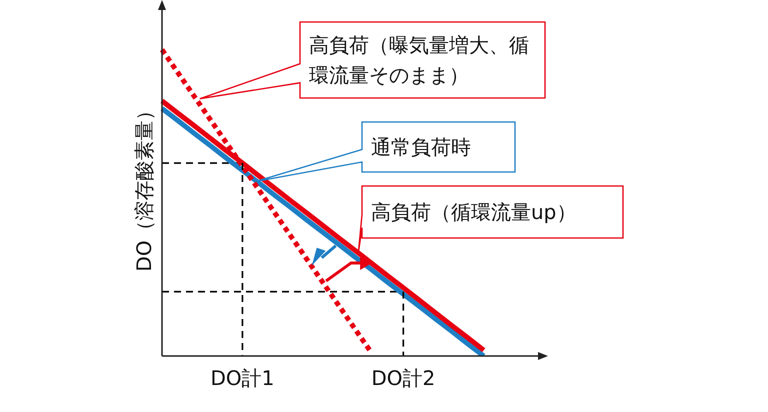  Describe the element at coordinates (421, 147) in the screenshot. I see `annotation: 通常負荷時` at that location.